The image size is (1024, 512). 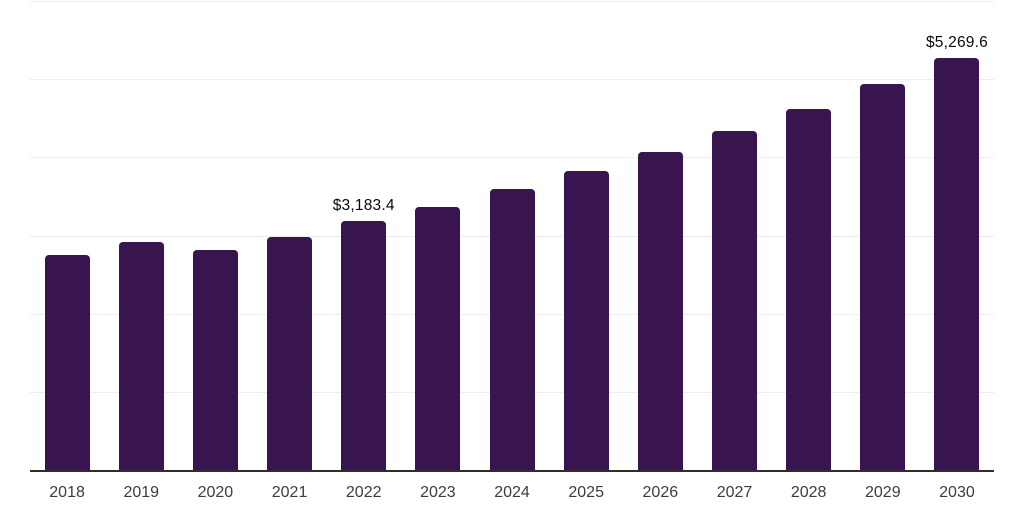 What do you see at coordinates (67, 235) in the screenshot?
I see `bar-slot-2018` at bounding box center [67, 235].